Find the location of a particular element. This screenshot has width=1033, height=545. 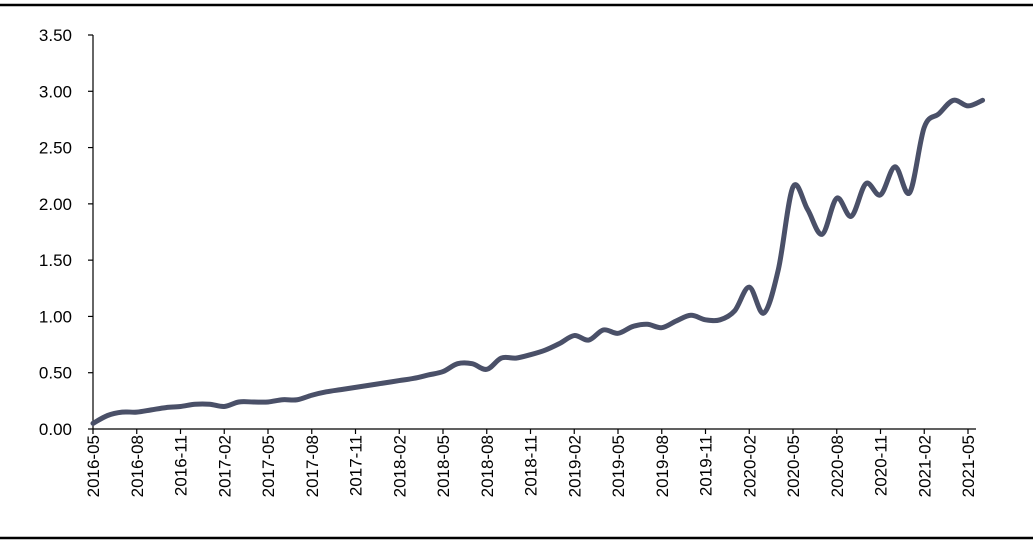

y-tick-label: 1.50 is located at coordinates (55, 260).